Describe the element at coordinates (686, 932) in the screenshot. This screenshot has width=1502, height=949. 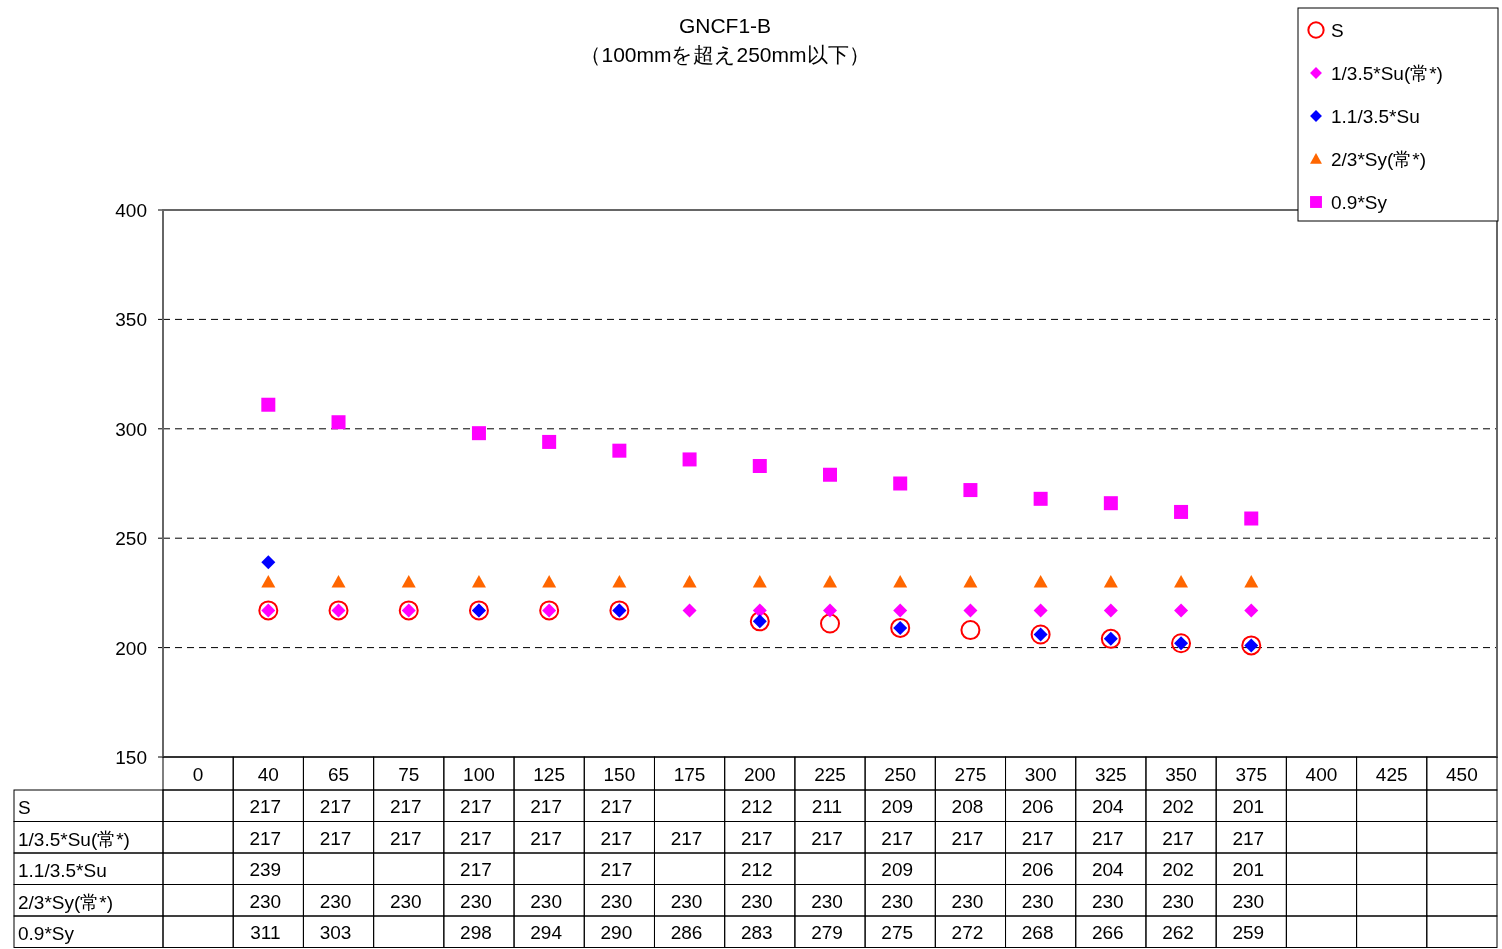
I see `data-label: 286` at that location.